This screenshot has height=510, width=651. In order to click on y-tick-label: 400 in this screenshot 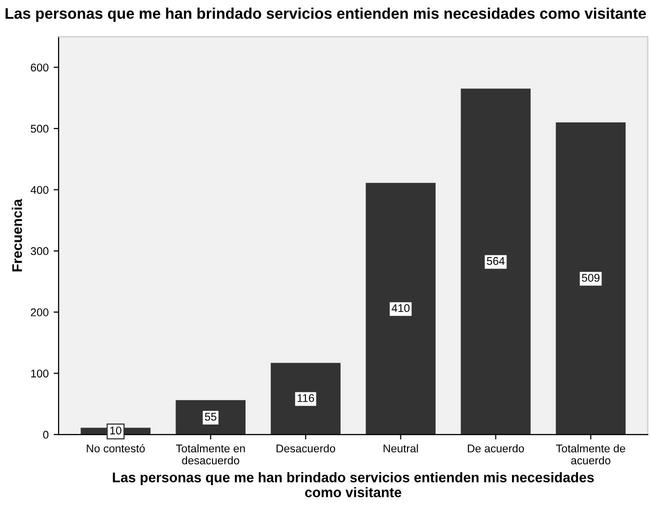, I will do `click(39, 190)`.